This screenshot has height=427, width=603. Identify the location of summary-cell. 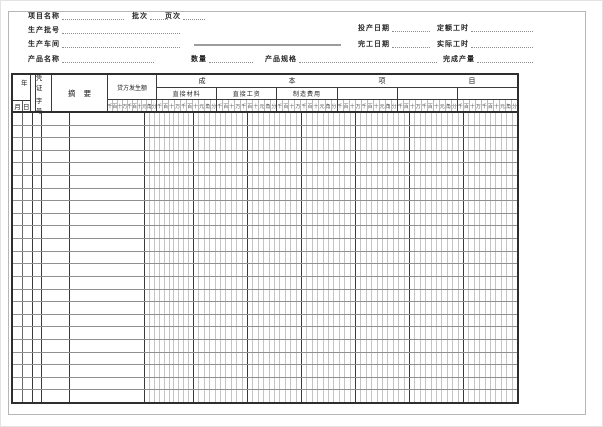
(107, 119).